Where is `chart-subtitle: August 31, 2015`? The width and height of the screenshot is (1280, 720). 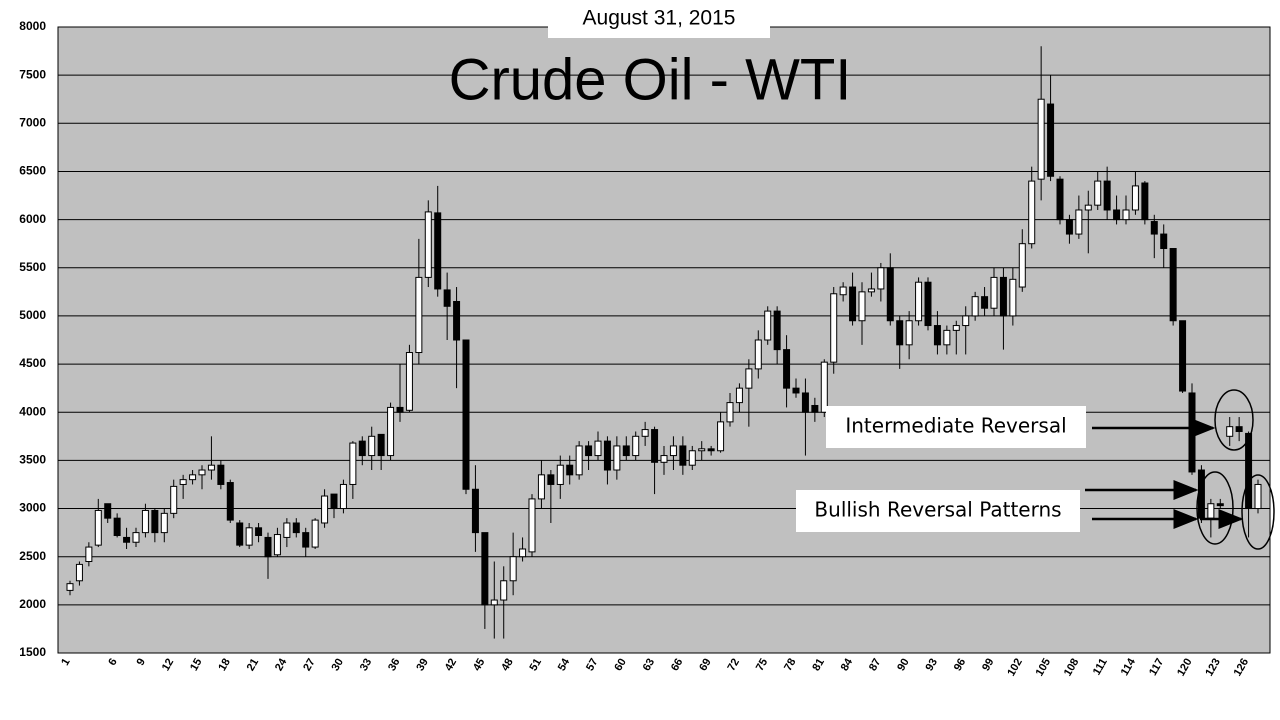 chart-subtitle: August 31, 2015 is located at coordinates (659, 18).